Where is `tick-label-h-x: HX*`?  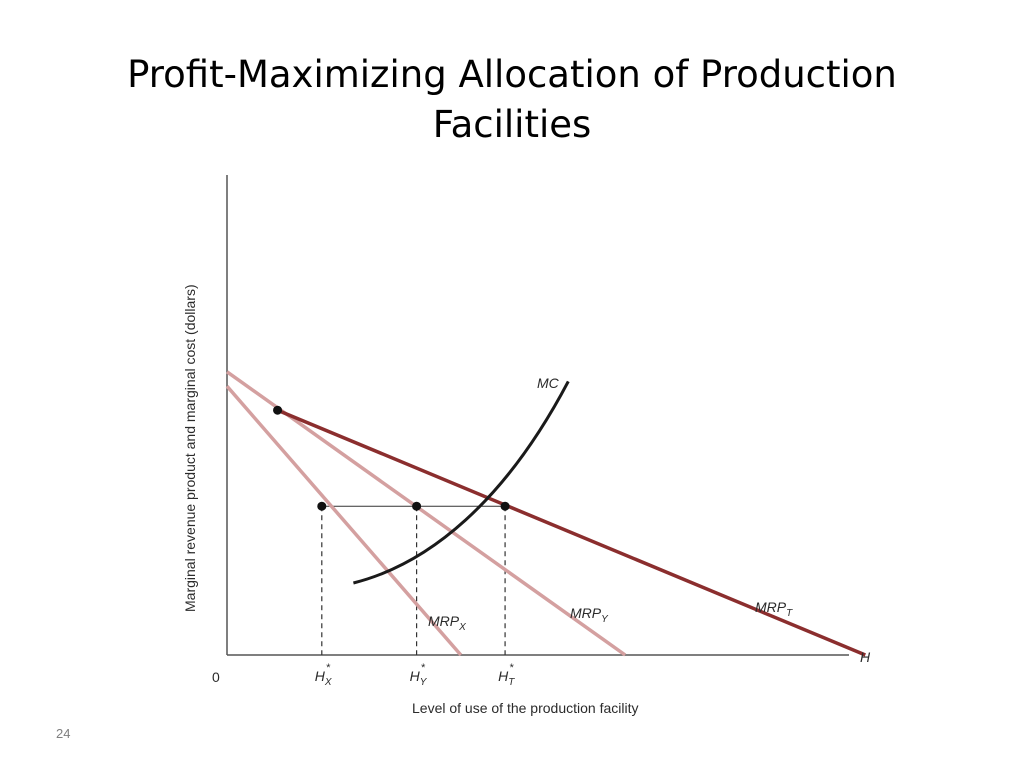 tick-label-h-x: HX* is located at coordinates (323, 675).